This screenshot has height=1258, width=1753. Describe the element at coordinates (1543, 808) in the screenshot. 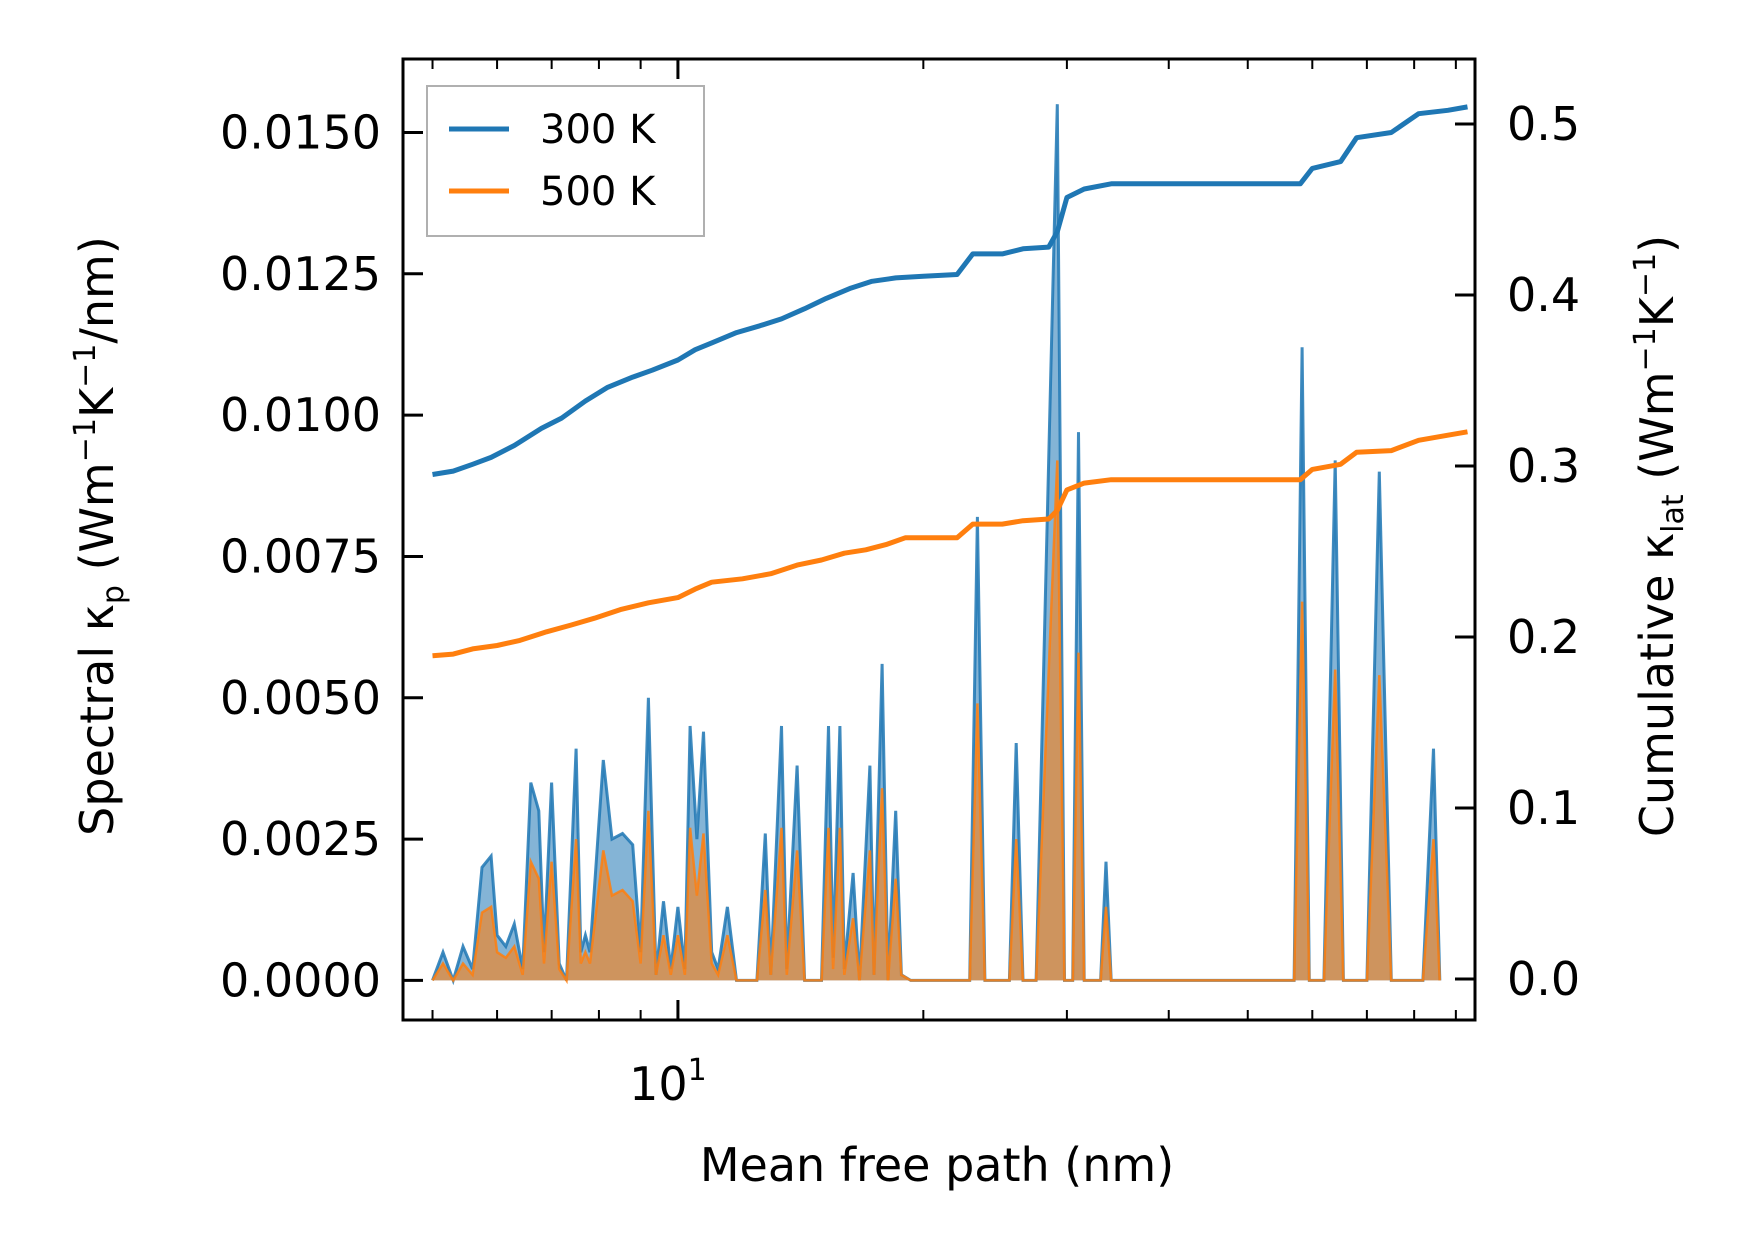

I see `y-tick-label-right: 0.1` at that location.